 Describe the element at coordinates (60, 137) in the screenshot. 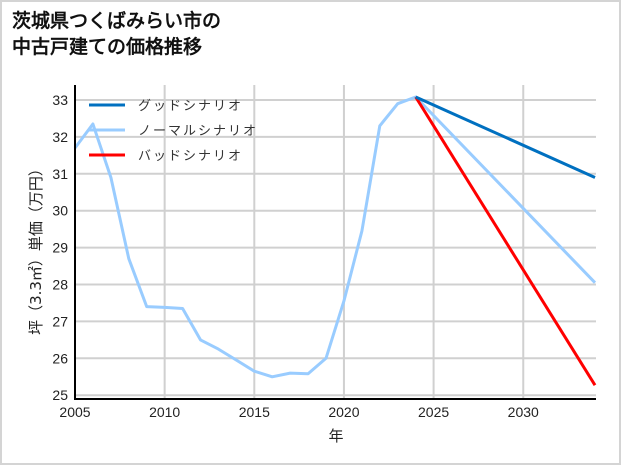

I see `y-tick-label: 32` at that location.